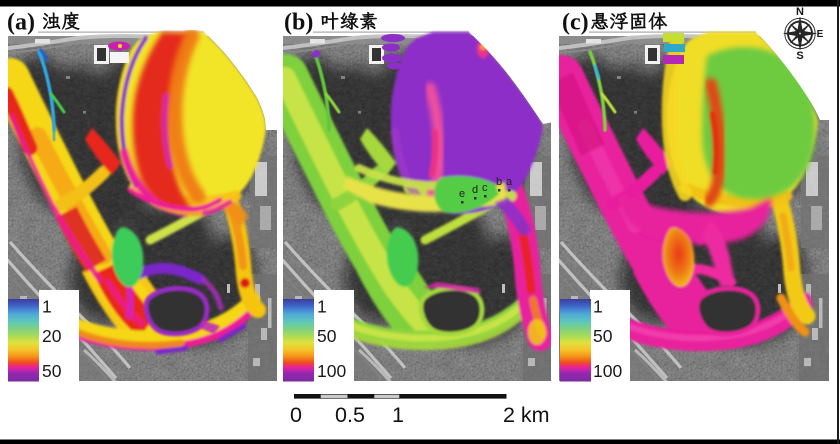 The height and width of the screenshot is (444, 840). I want to click on svg-text: 0.5, so click(350, 415).